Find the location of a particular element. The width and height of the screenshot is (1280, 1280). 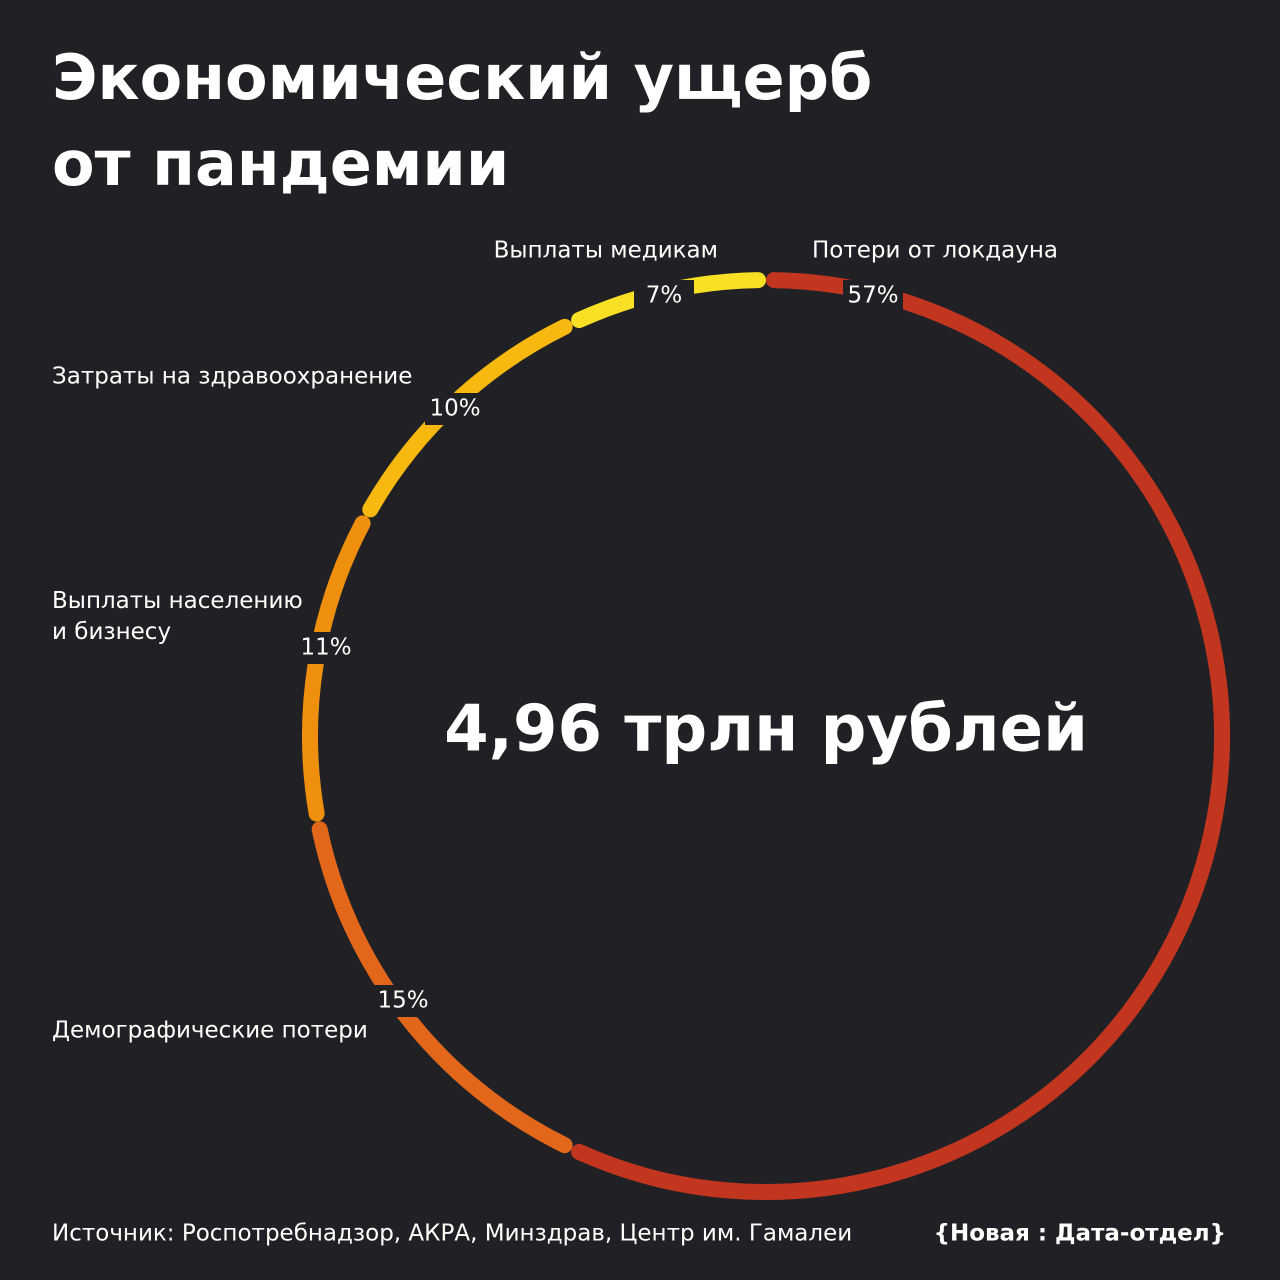

category-label-line: и бизнесу is located at coordinates (111, 632).